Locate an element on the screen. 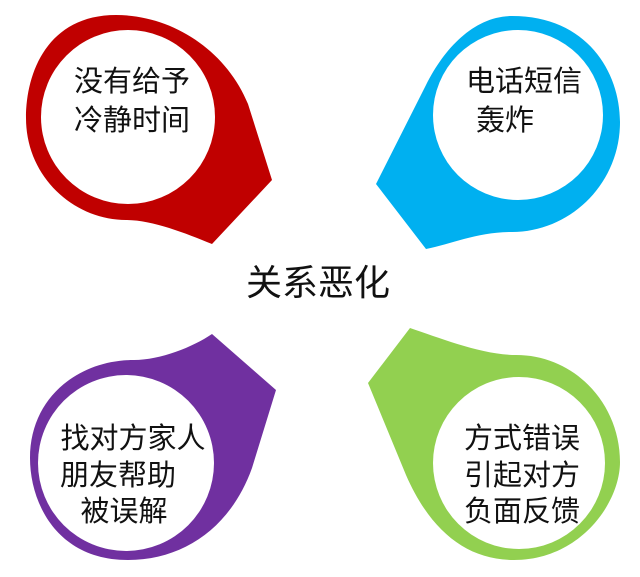 This screenshot has height=577, width=640. petal-bottom-right-line-1: 方式错误 is located at coordinates (522, 438).